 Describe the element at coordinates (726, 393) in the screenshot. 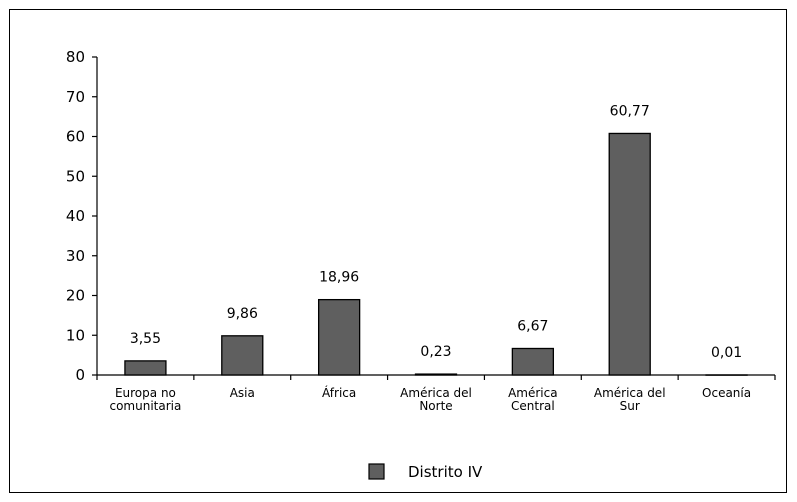

I see `x-tick-label: Oceanía` at that location.